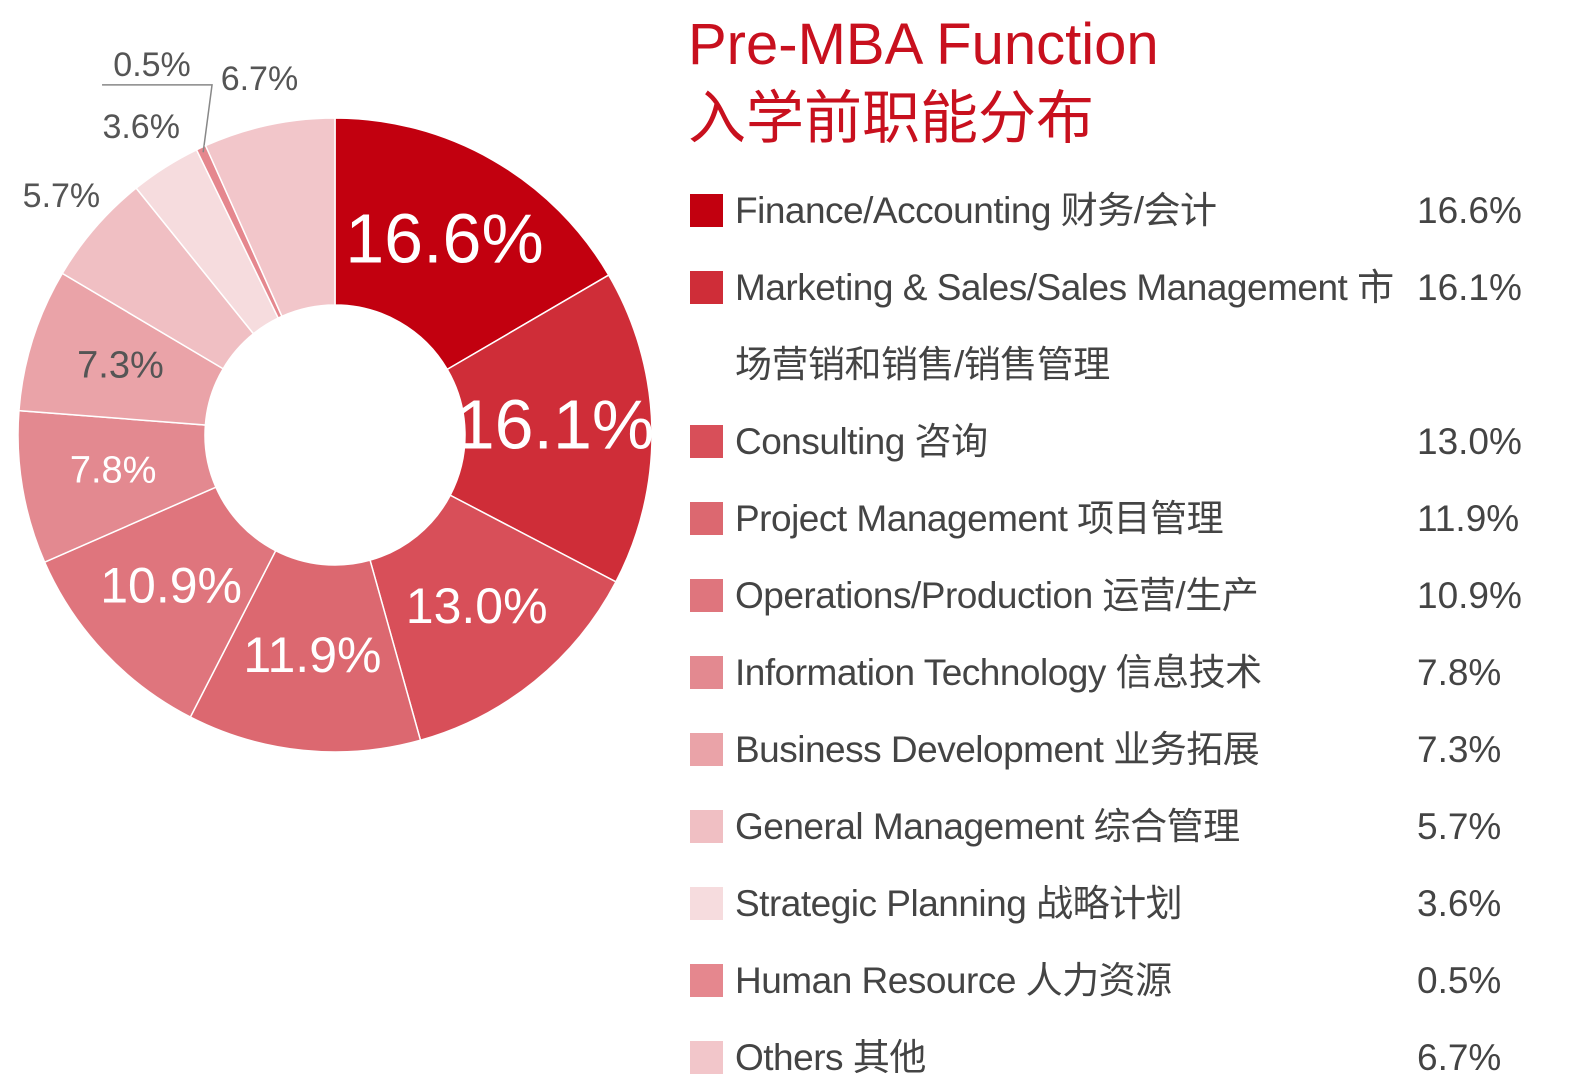  What do you see at coordinates (113, 471) in the screenshot?
I see `slice-label: 7.8%` at bounding box center [113, 471].